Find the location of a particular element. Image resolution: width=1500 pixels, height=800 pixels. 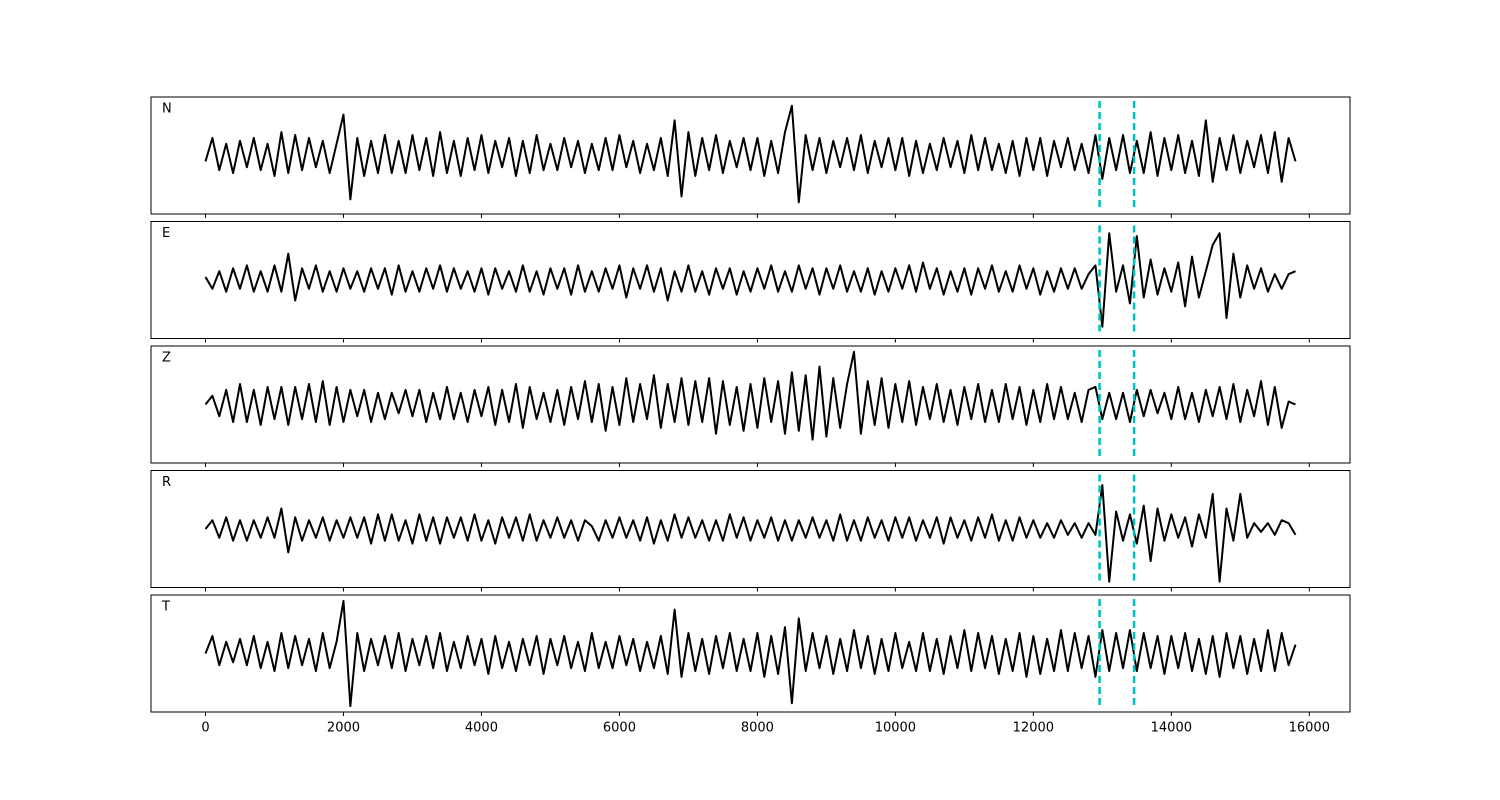

x-tick-label: 16000 is located at coordinates (1309, 728).